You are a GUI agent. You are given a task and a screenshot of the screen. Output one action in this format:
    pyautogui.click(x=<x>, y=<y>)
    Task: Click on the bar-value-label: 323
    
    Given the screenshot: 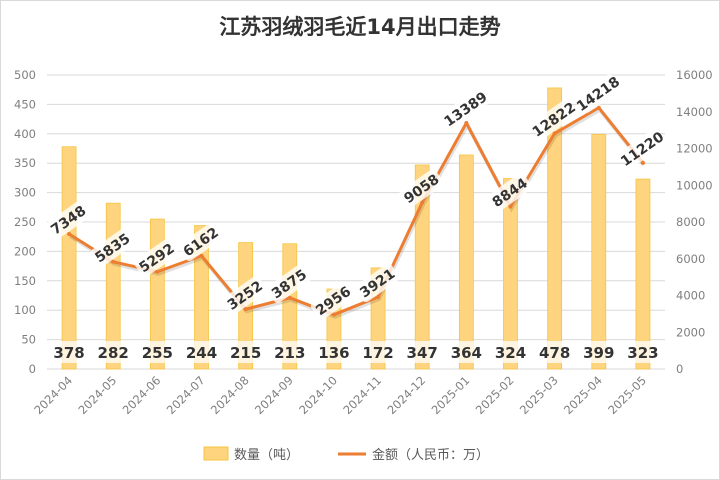 What is the action you would take?
    pyautogui.click(x=642, y=353)
    